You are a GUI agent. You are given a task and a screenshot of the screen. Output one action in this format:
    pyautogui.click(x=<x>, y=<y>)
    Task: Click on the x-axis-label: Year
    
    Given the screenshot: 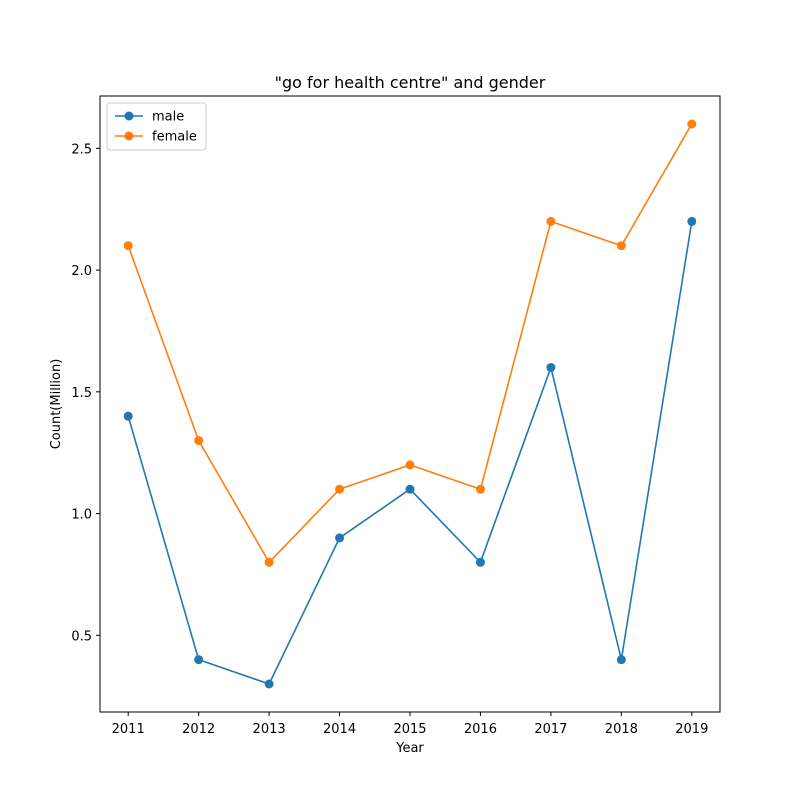 What is the action you would take?
    pyautogui.click(x=409, y=748)
    